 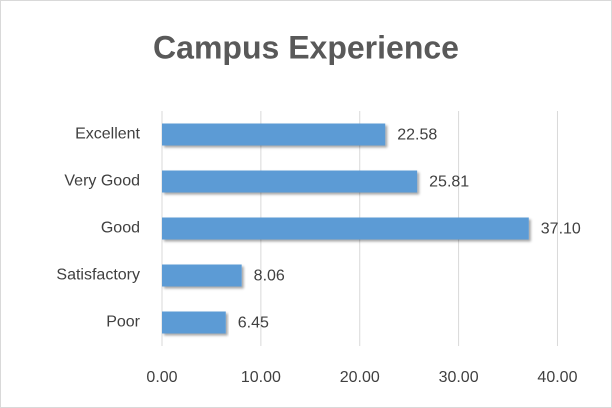 I want to click on y-tick-label: Satisfactory, so click(x=98, y=275).